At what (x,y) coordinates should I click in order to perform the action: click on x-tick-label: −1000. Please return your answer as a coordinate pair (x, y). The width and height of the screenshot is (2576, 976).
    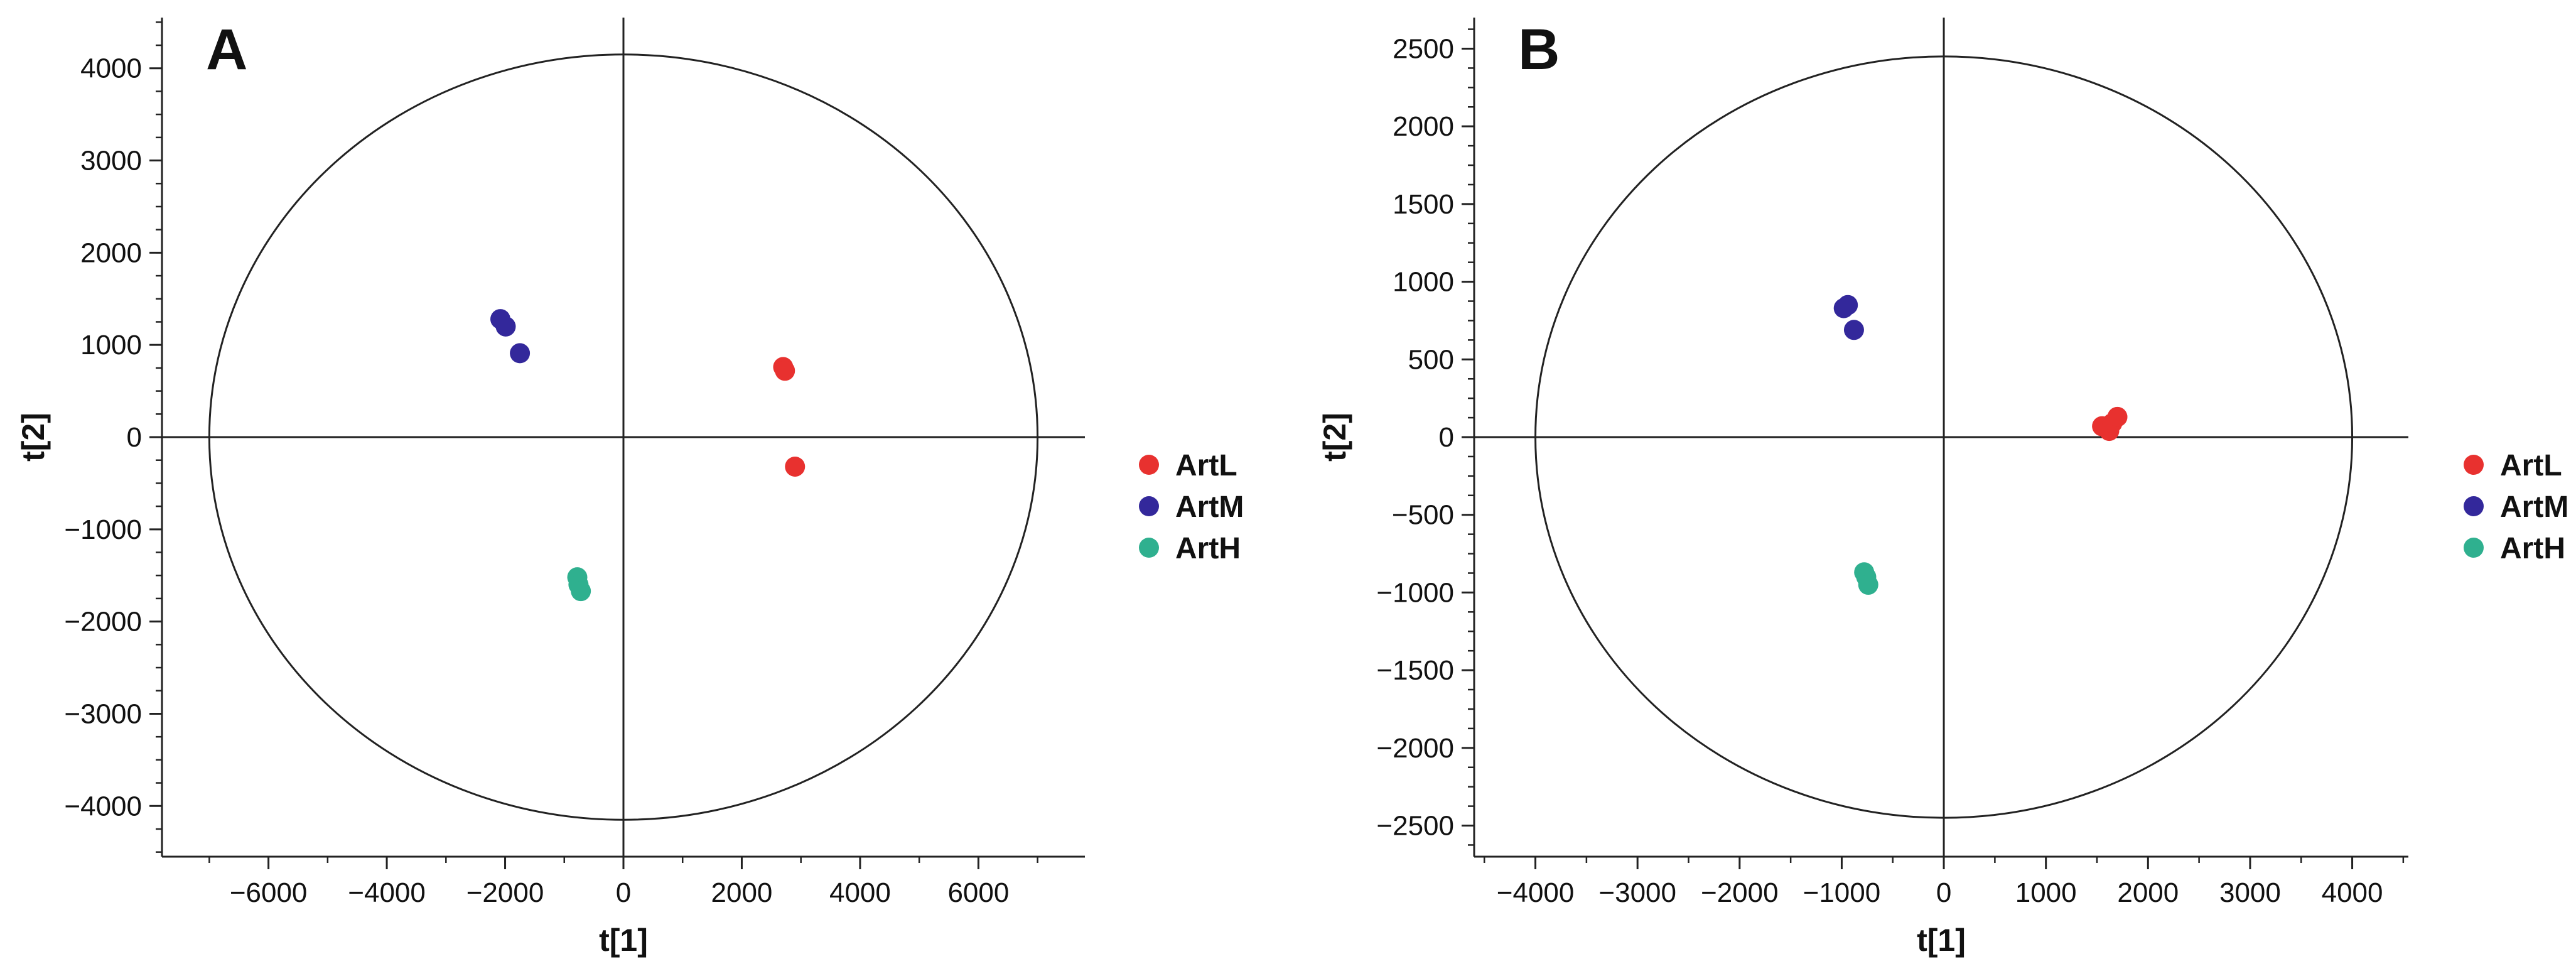
    Looking at the image, I should click on (1842, 892).